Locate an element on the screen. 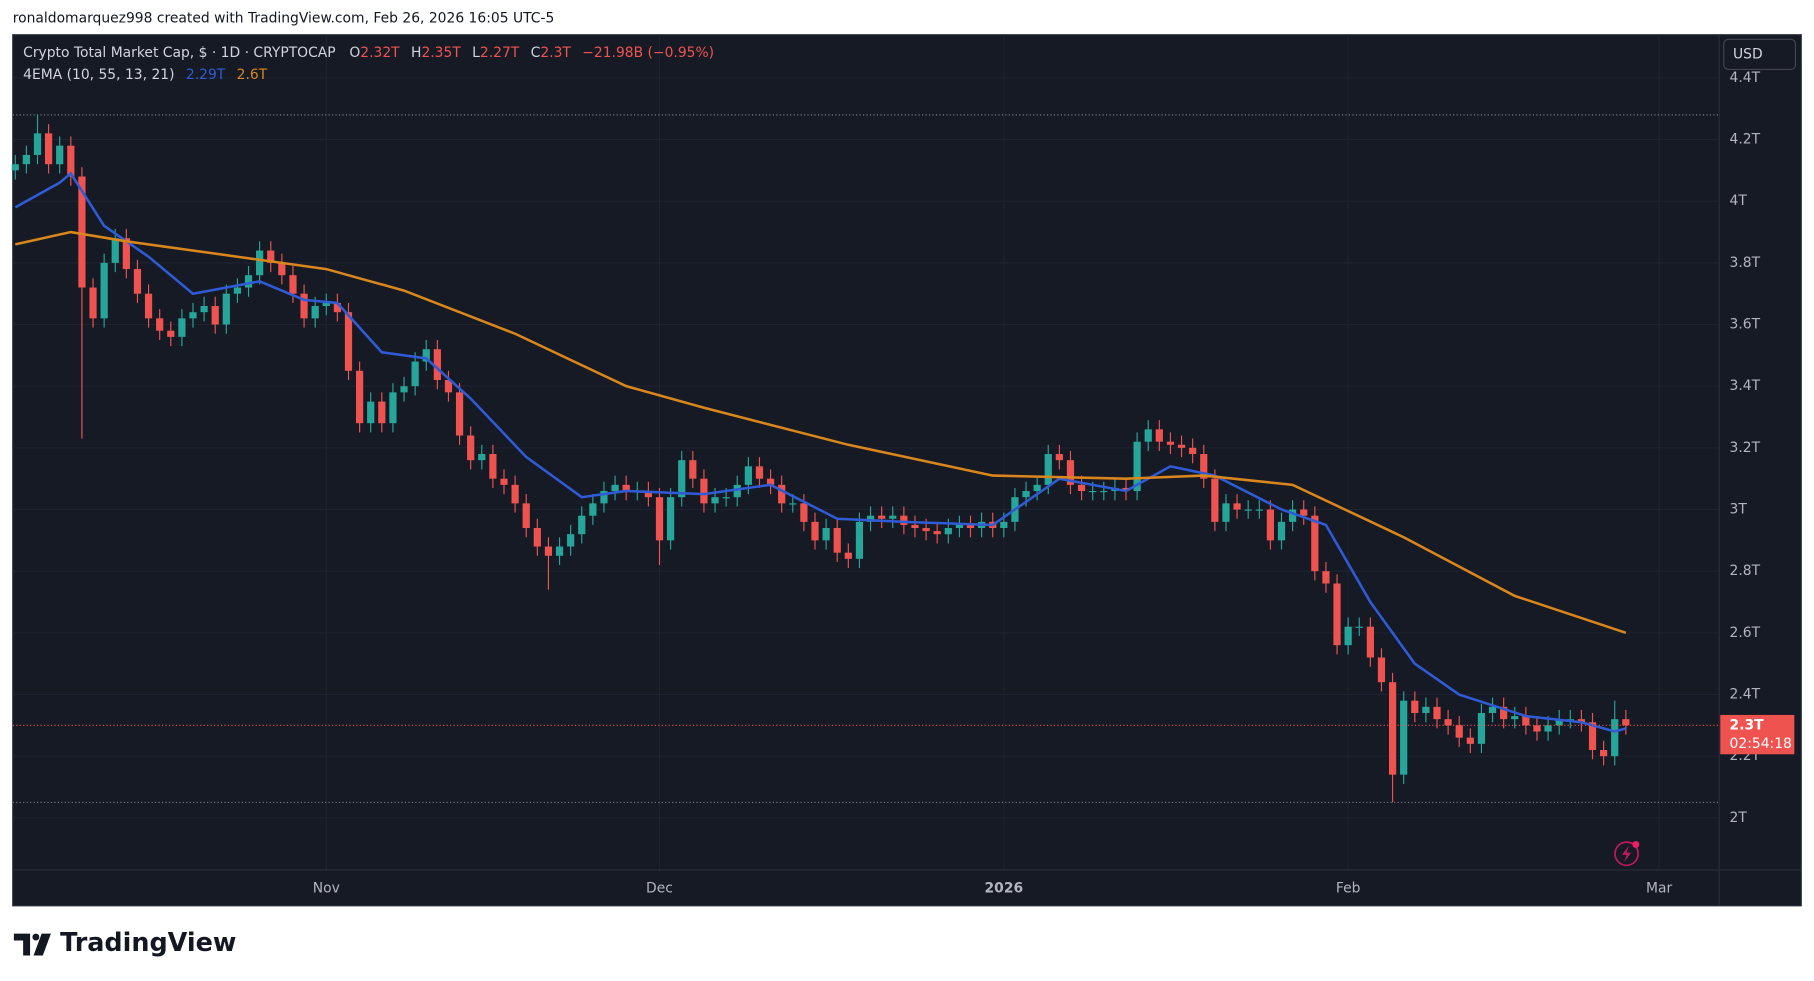 This screenshot has height=981, width=1814. currency-button is located at coordinates (1760, 54).